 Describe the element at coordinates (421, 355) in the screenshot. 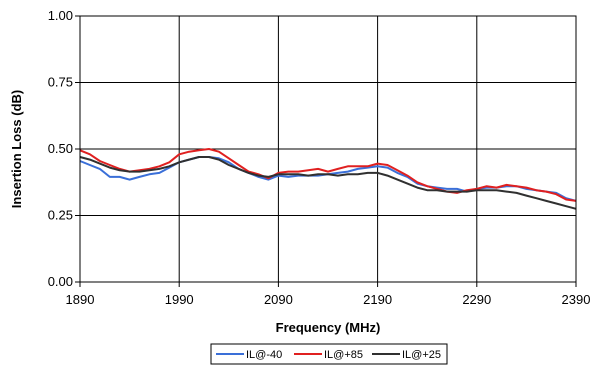

I see `legend-label-2: IL@+25` at that location.